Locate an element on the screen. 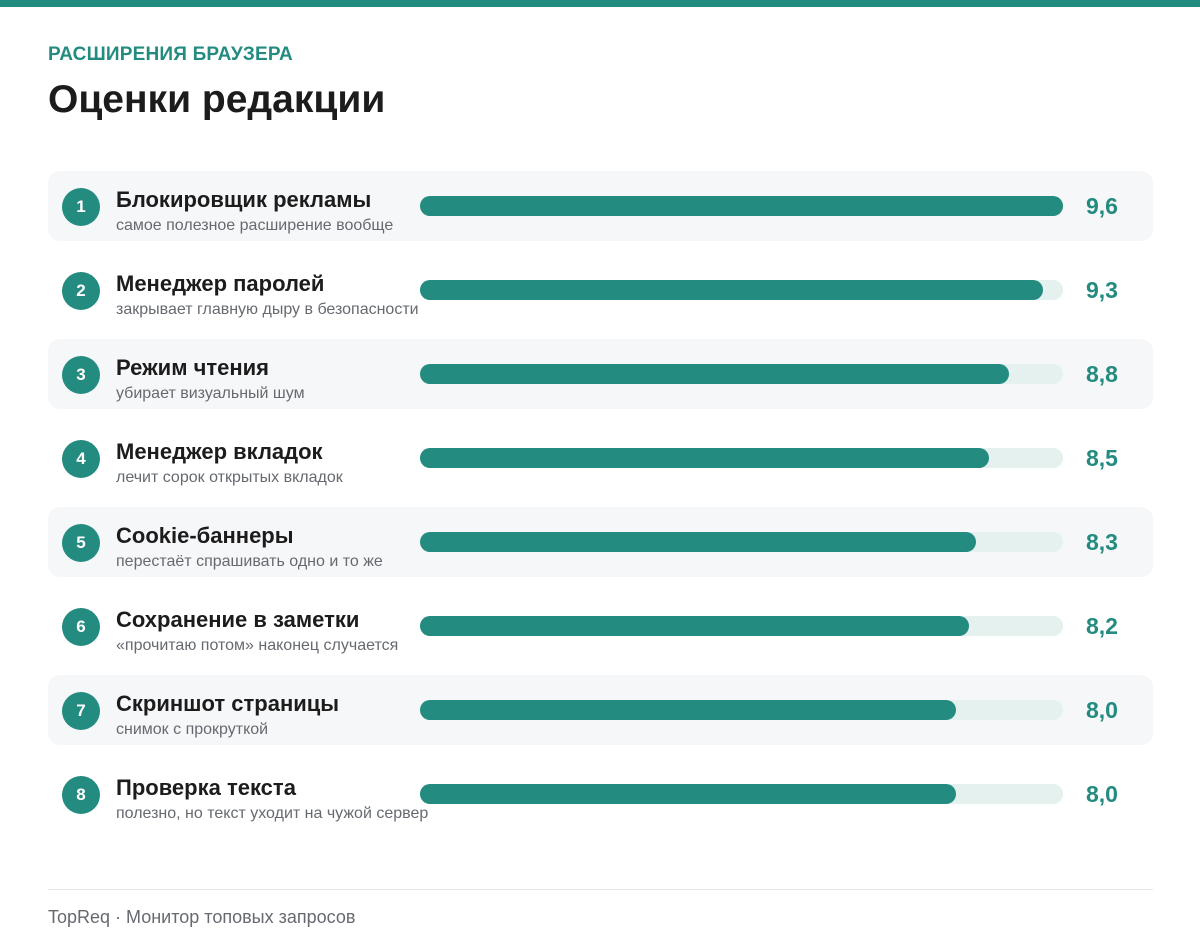  page-title: Оценки редакции is located at coordinates (217, 99).